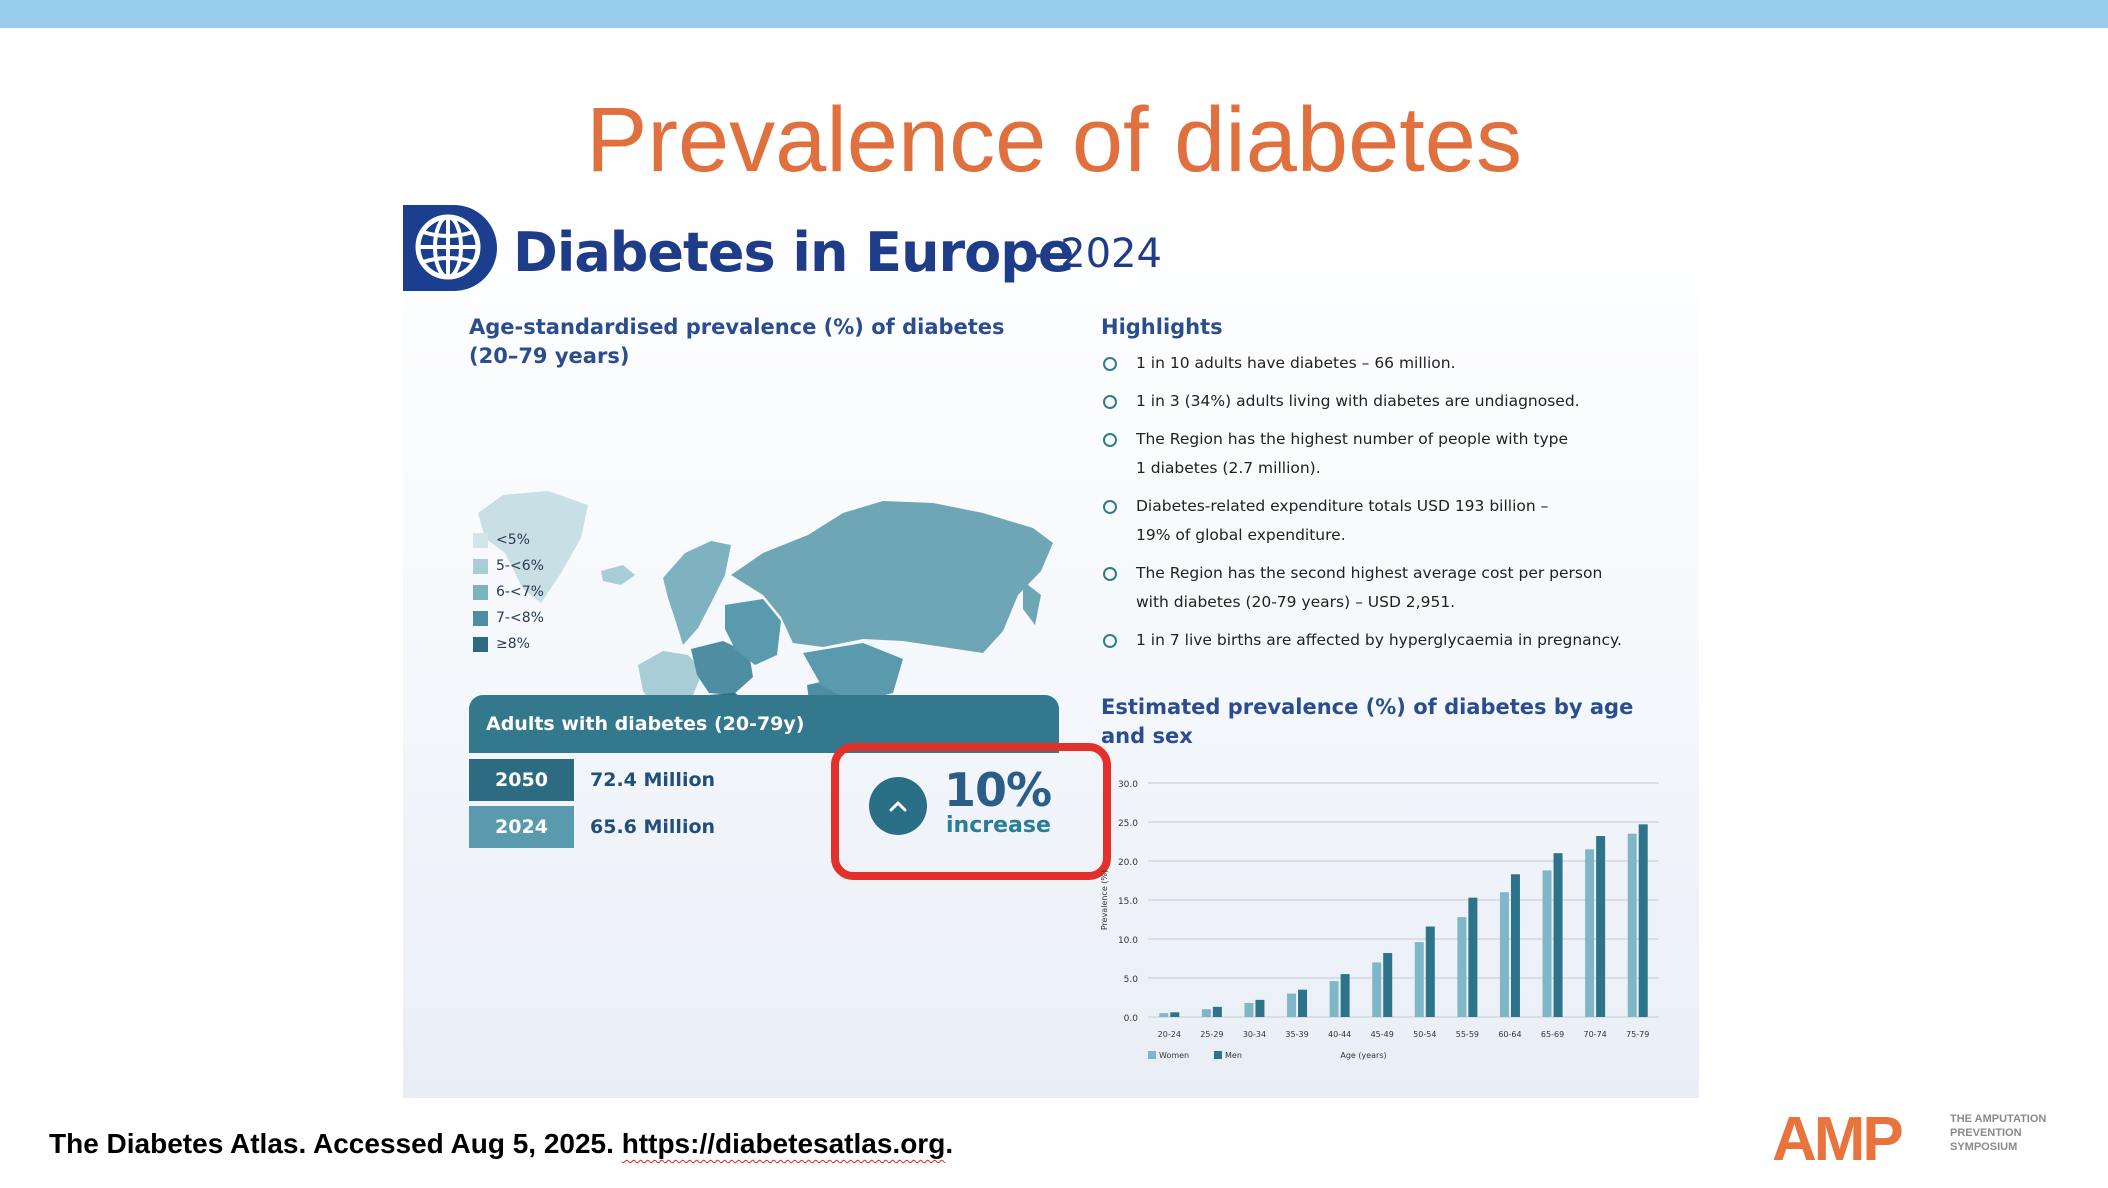 This screenshot has height=1188, width=2108. Describe the element at coordinates (1509, 1034) in the screenshot. I see `x-tick-label: 60-64` at that location.